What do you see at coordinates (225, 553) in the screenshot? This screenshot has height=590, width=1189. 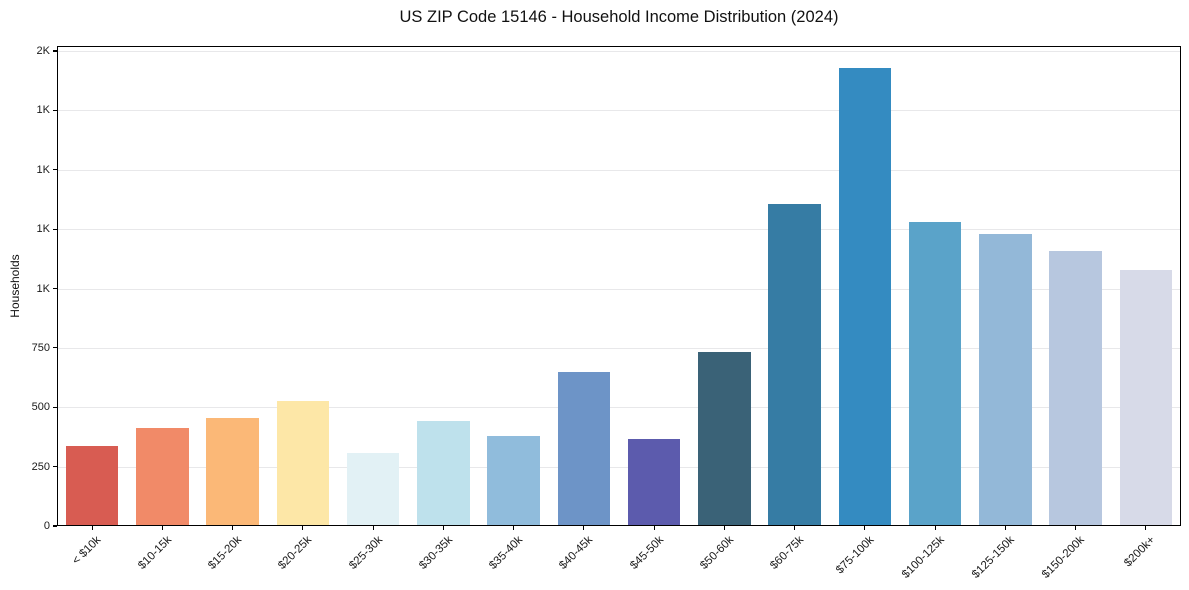 I see `x-tick-label: $15-20k` at bounding box center [225, 553].